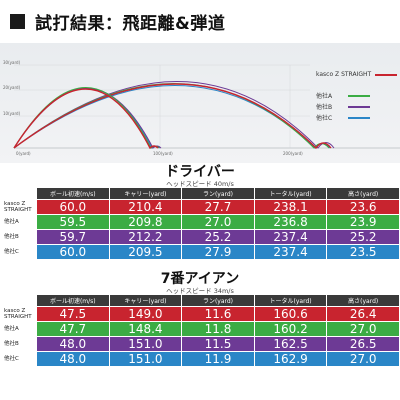  Describe the element at coordinates (218, 207) in the screenshot. I see `table-cell: 27.7` at that location.